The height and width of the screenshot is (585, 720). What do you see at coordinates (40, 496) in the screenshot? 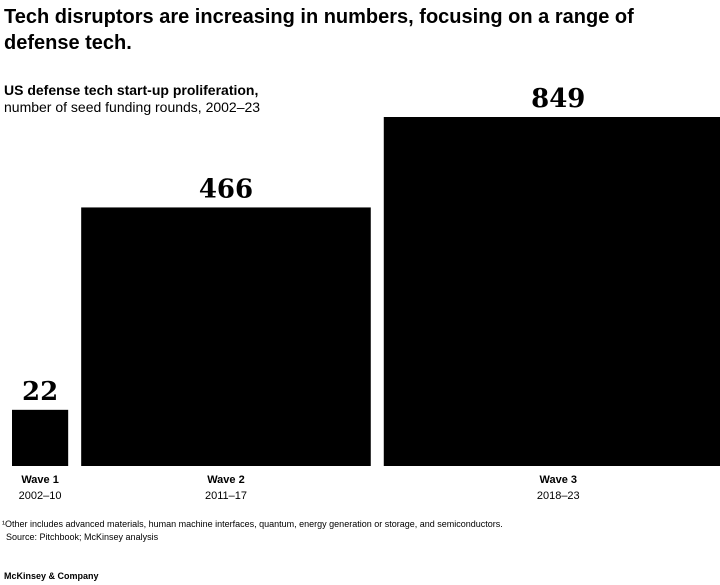
I see `category-period-label: 2002–10` at bounding box center [40, 496].